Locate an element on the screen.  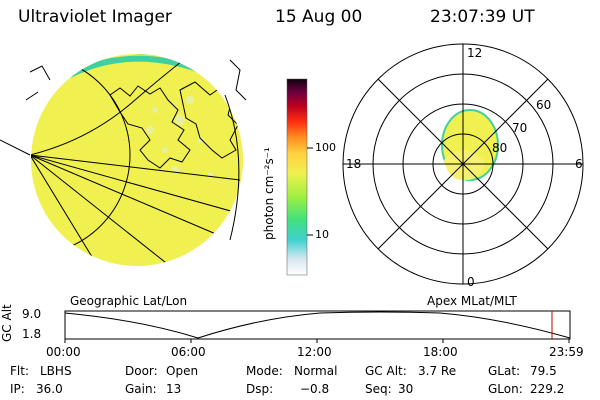
altitude-xtick-0600: 06:00 is located at coordinates (188, 352).